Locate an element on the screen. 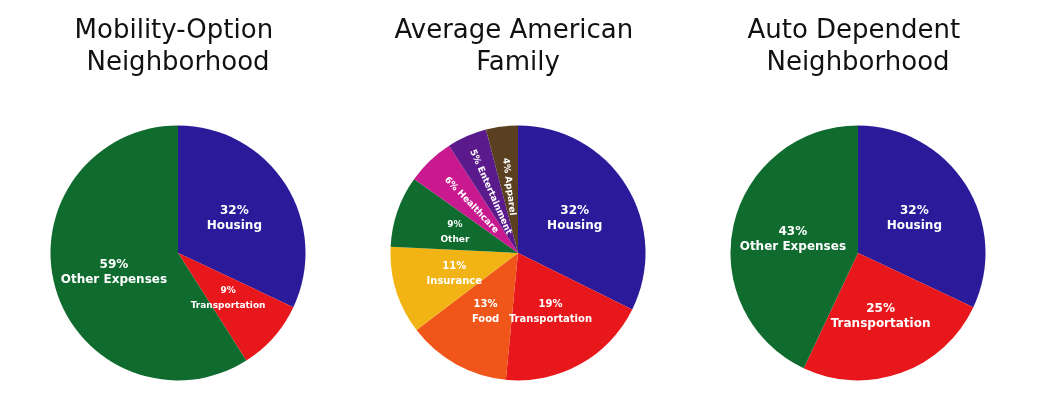  slice-label: Food is located at coordinates (485, 319).